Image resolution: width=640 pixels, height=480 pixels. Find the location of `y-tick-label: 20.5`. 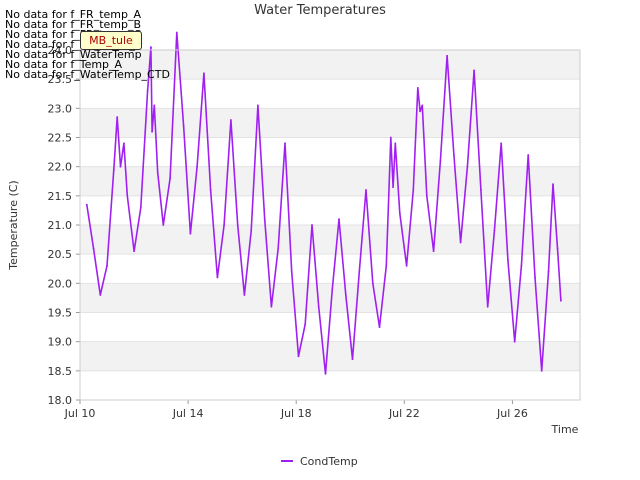

y-tick-label: 20.5 is located at coordinates (60, 254).